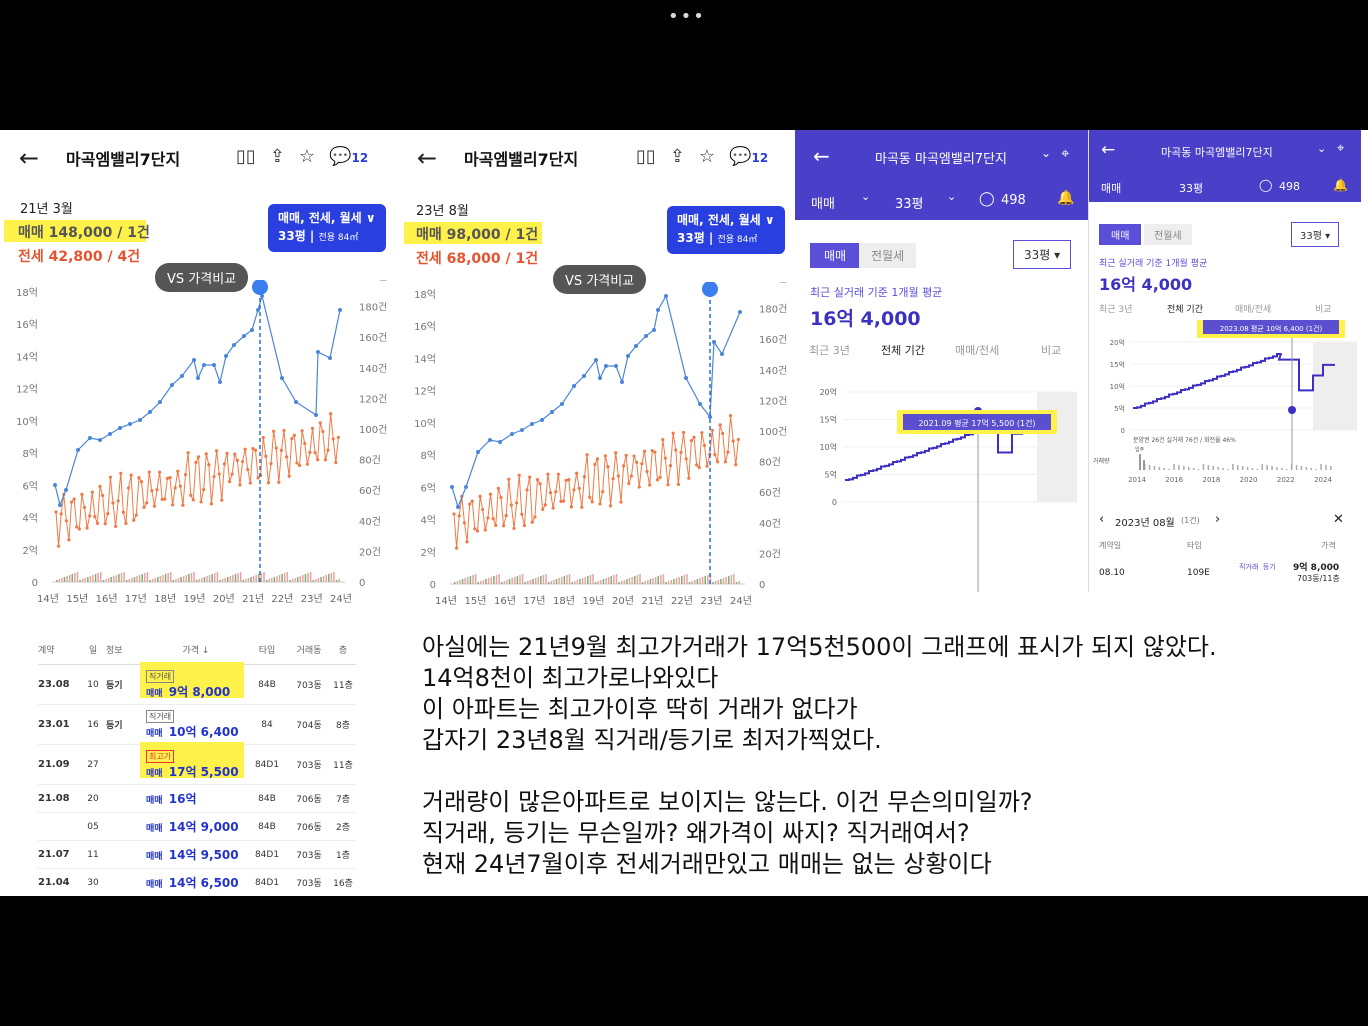 This screenshot has width=1368, height=1026. Describe the element at coordinates (1257, 567) in the screenshot. I see `trade-tags: 직거래 등기` at that location.